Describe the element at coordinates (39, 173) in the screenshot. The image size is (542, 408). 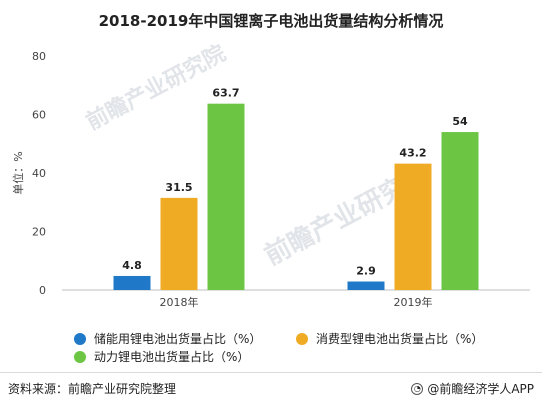
I see `y-tick-label-2: 40` at that location.